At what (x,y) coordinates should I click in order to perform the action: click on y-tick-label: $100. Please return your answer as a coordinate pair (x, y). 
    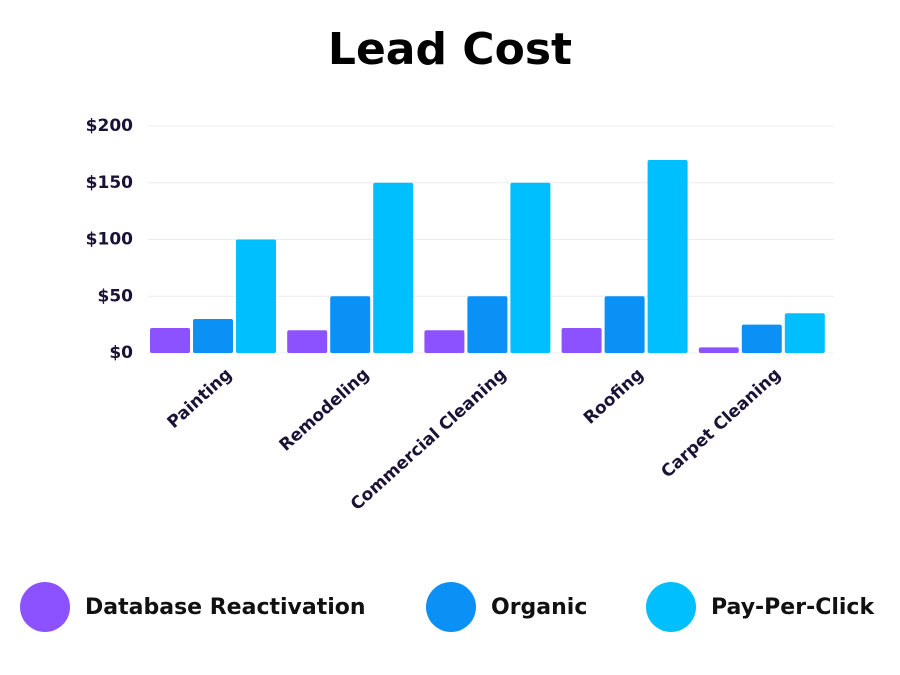
    Looking at the image, I should click on (109, 240).